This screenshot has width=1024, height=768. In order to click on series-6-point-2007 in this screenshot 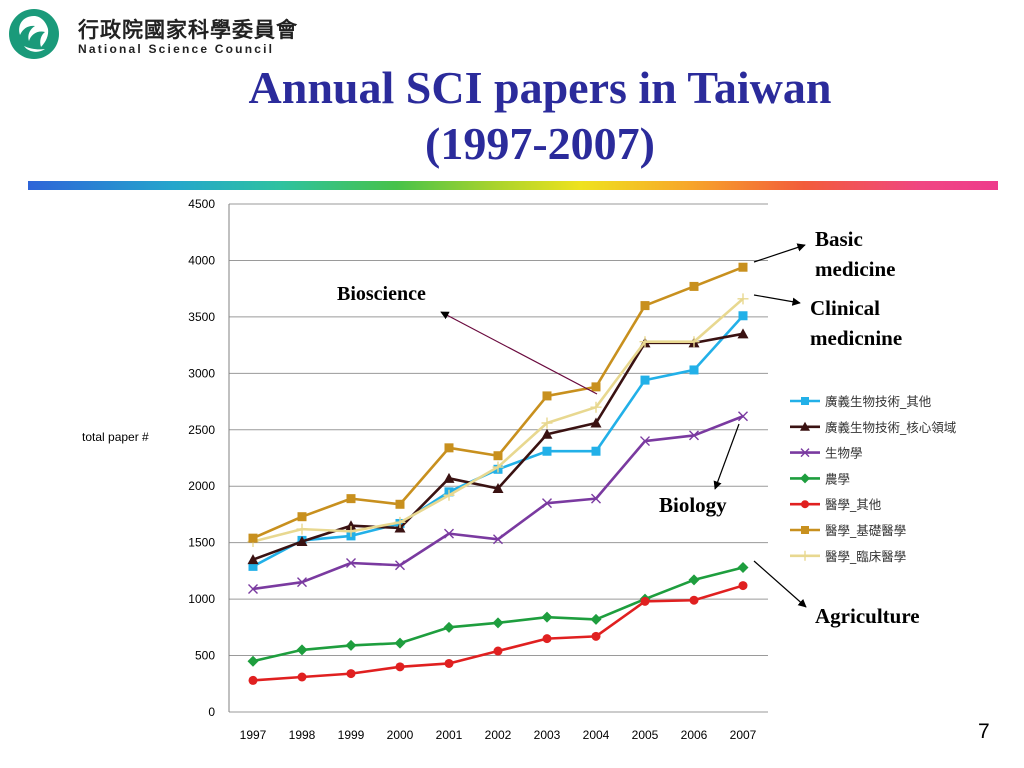, I will do `click(743, 267)`.